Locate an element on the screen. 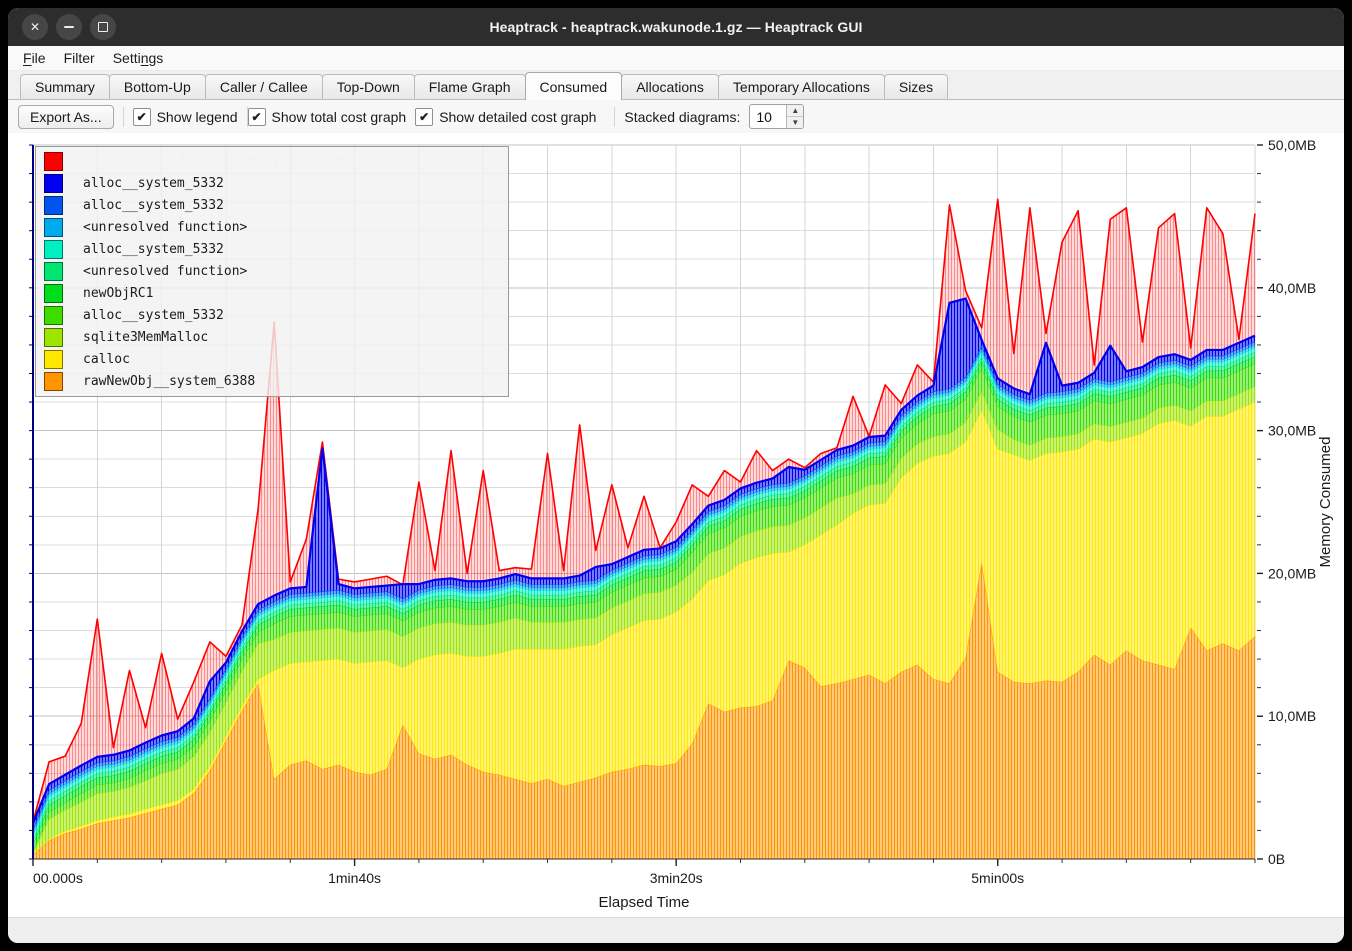  svg-text: 50,0MB is located at coordinates (1292, 145).